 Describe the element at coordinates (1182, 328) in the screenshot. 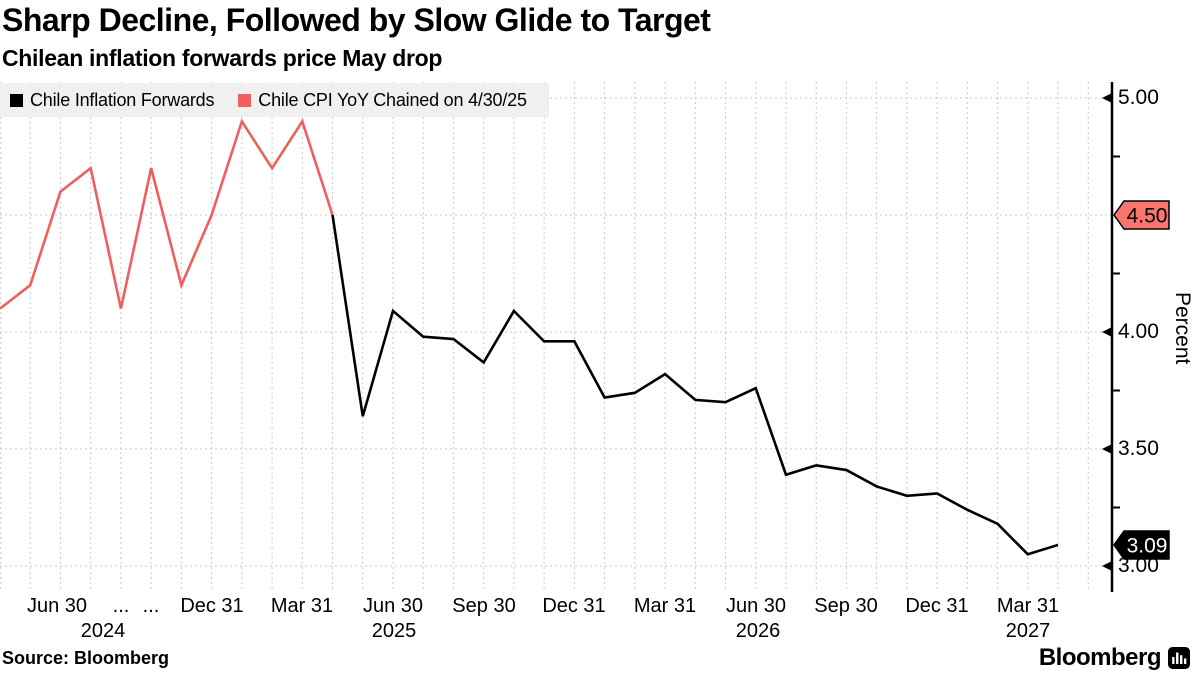

I see `y-axis-unit-label: Percent` at that location.